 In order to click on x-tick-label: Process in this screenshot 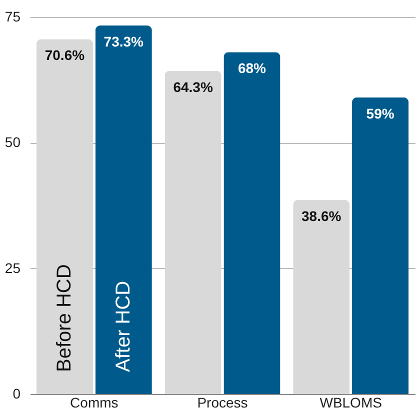, I will do `click(222, 402)`.